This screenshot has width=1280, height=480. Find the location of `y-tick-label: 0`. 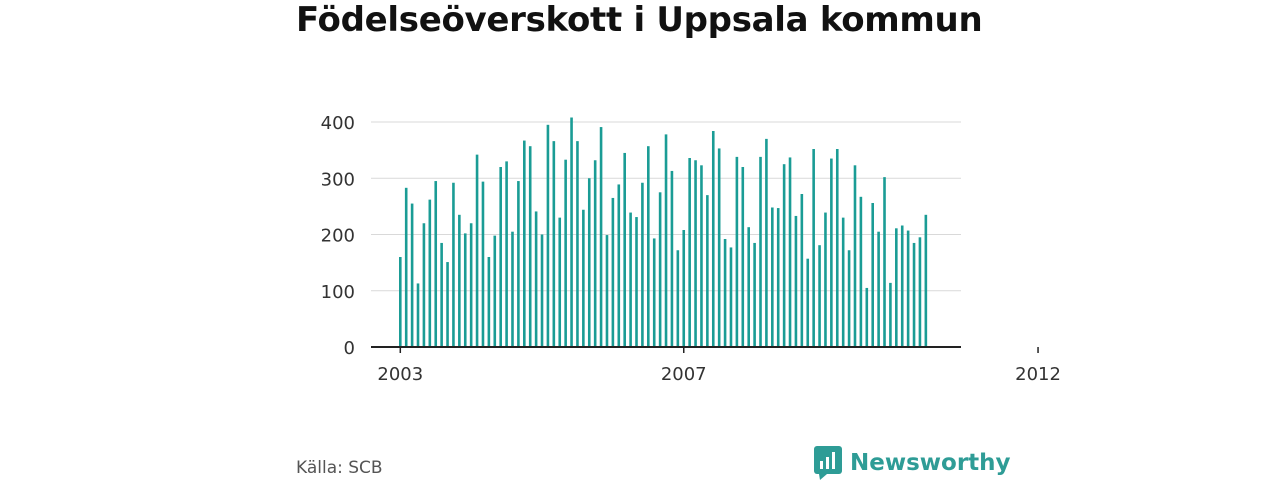

y-tick-label: 0 is located at coordinates (349, 348).